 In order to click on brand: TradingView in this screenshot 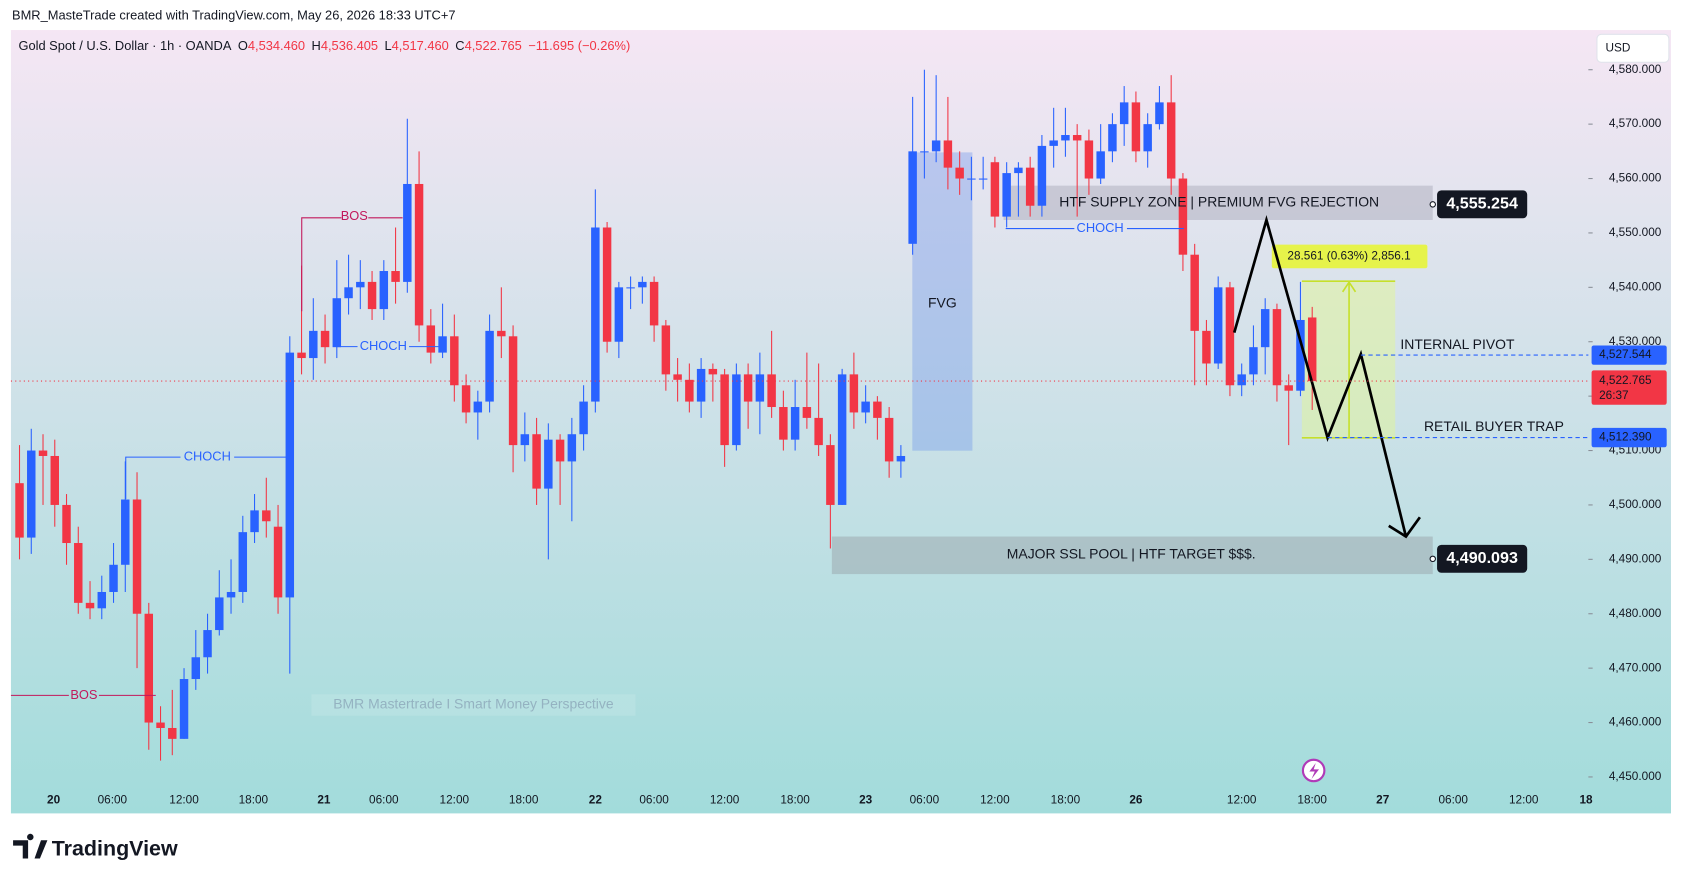, I will do `click(115, 849)`.